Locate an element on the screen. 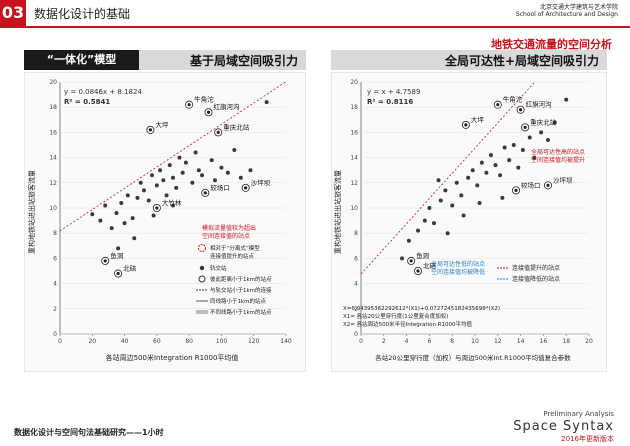 This screenshot has width=630, height=446. y-axis-label: 重构地铁站进出站旅客流量 is located at coordinates (31, 212).